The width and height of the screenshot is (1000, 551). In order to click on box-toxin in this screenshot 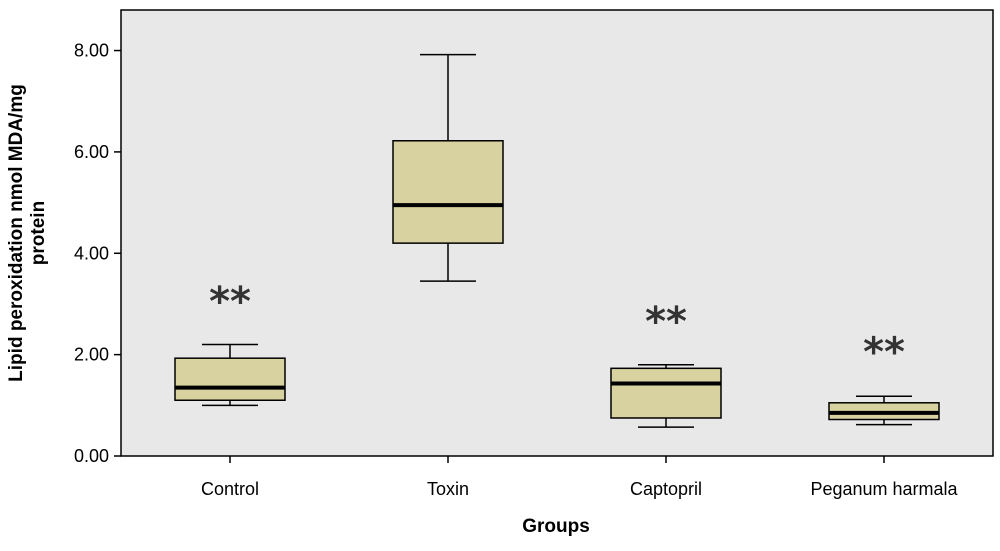, I will do `click(448, 167)`.